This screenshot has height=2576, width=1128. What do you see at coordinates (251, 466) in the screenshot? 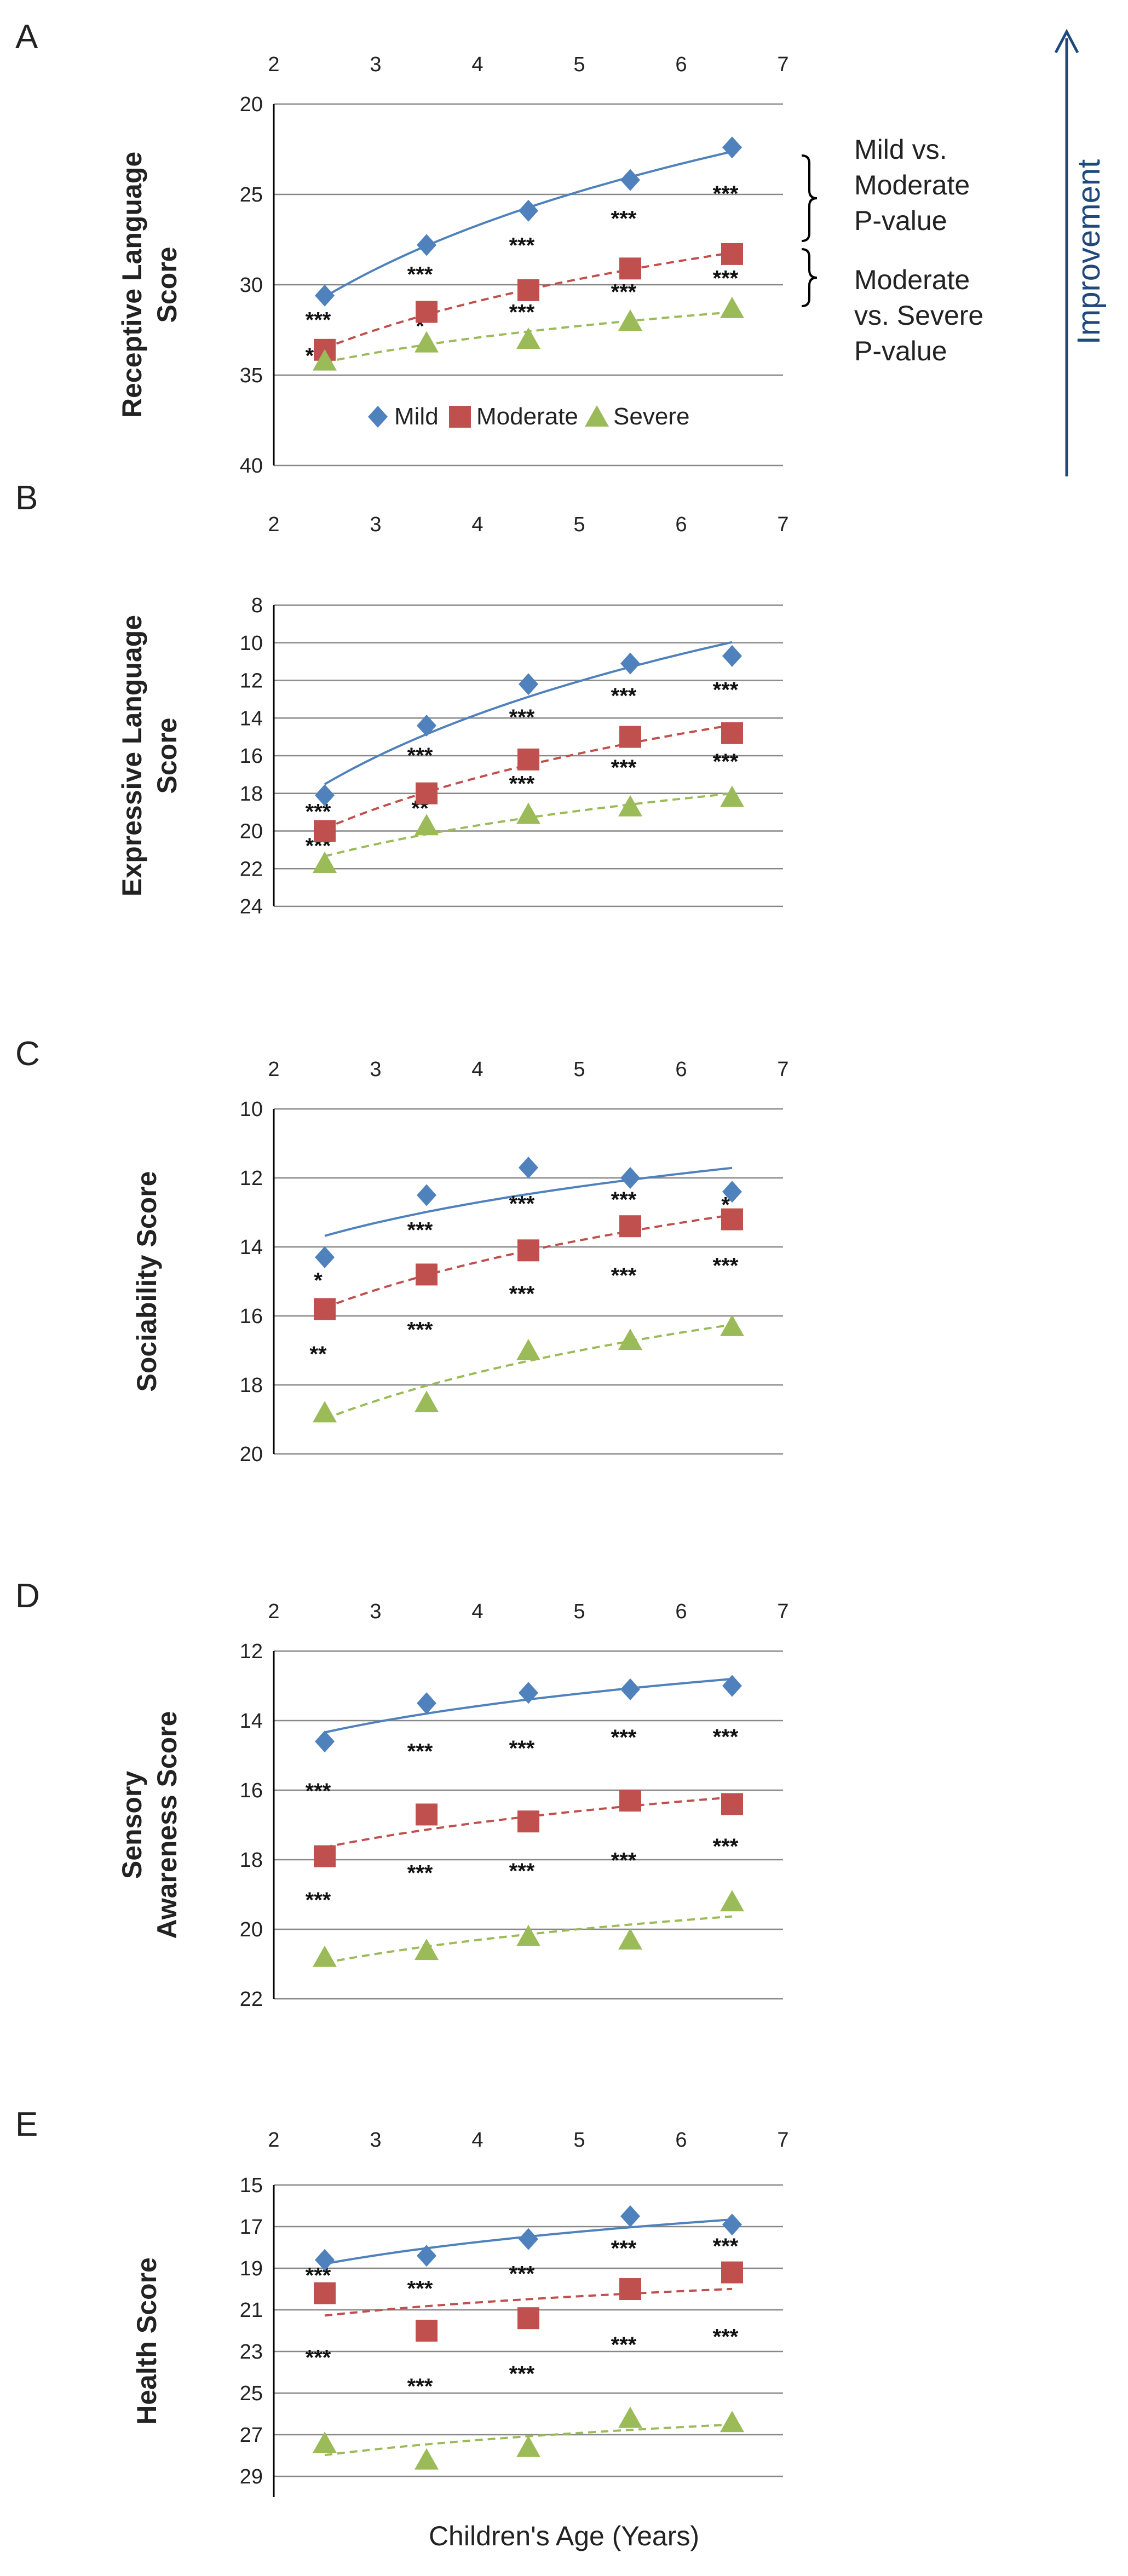
I see `y-tick-label: 40` at bounding box center [251, 466].